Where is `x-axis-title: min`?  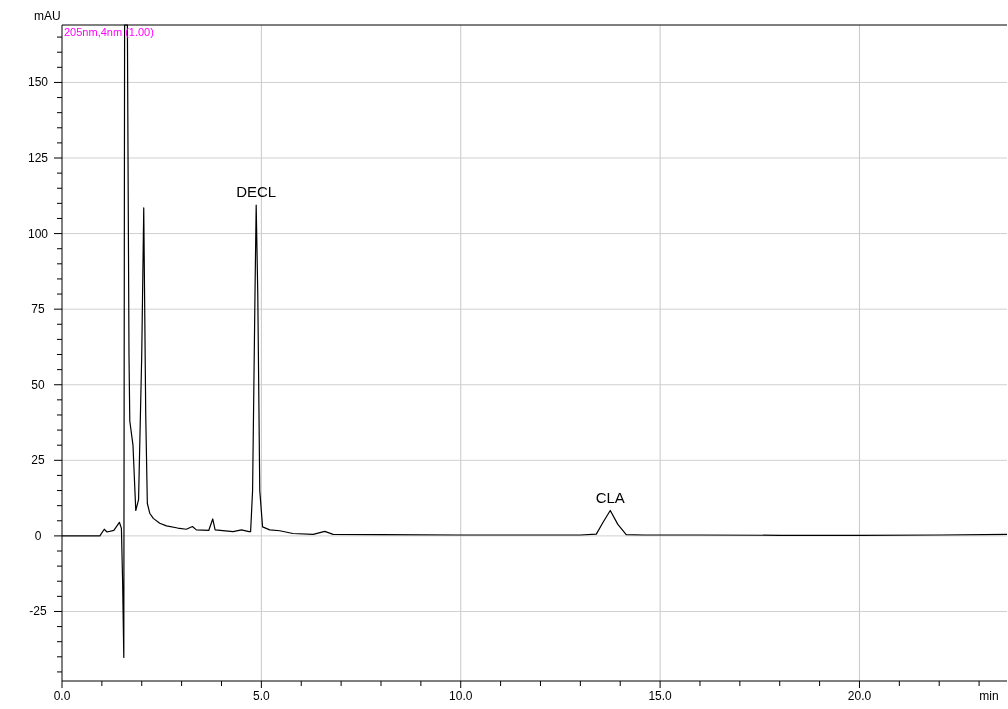 x-axis-title: min is located at coordinates (989, 696).